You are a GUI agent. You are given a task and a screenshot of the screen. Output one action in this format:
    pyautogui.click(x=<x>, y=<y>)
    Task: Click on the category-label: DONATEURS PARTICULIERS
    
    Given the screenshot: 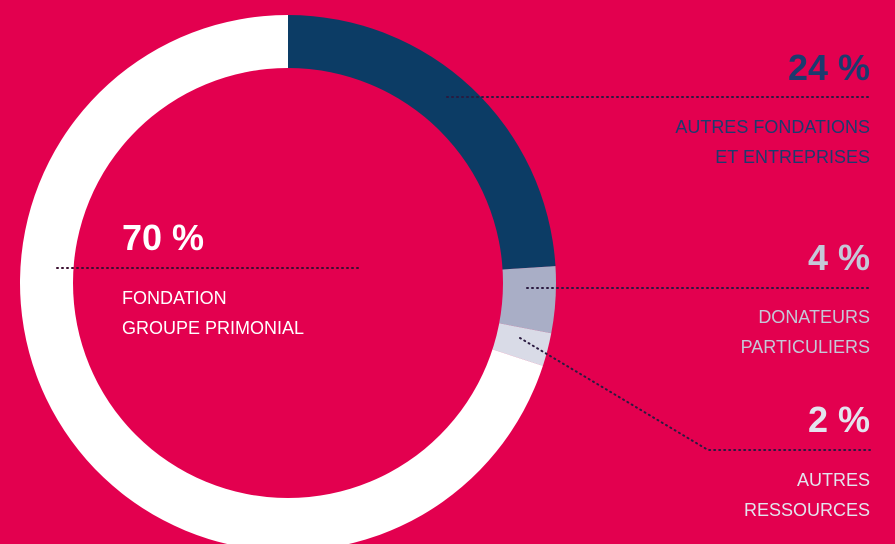 What is the action you would take?
    pyautogui.click(x=805, y=332)
    